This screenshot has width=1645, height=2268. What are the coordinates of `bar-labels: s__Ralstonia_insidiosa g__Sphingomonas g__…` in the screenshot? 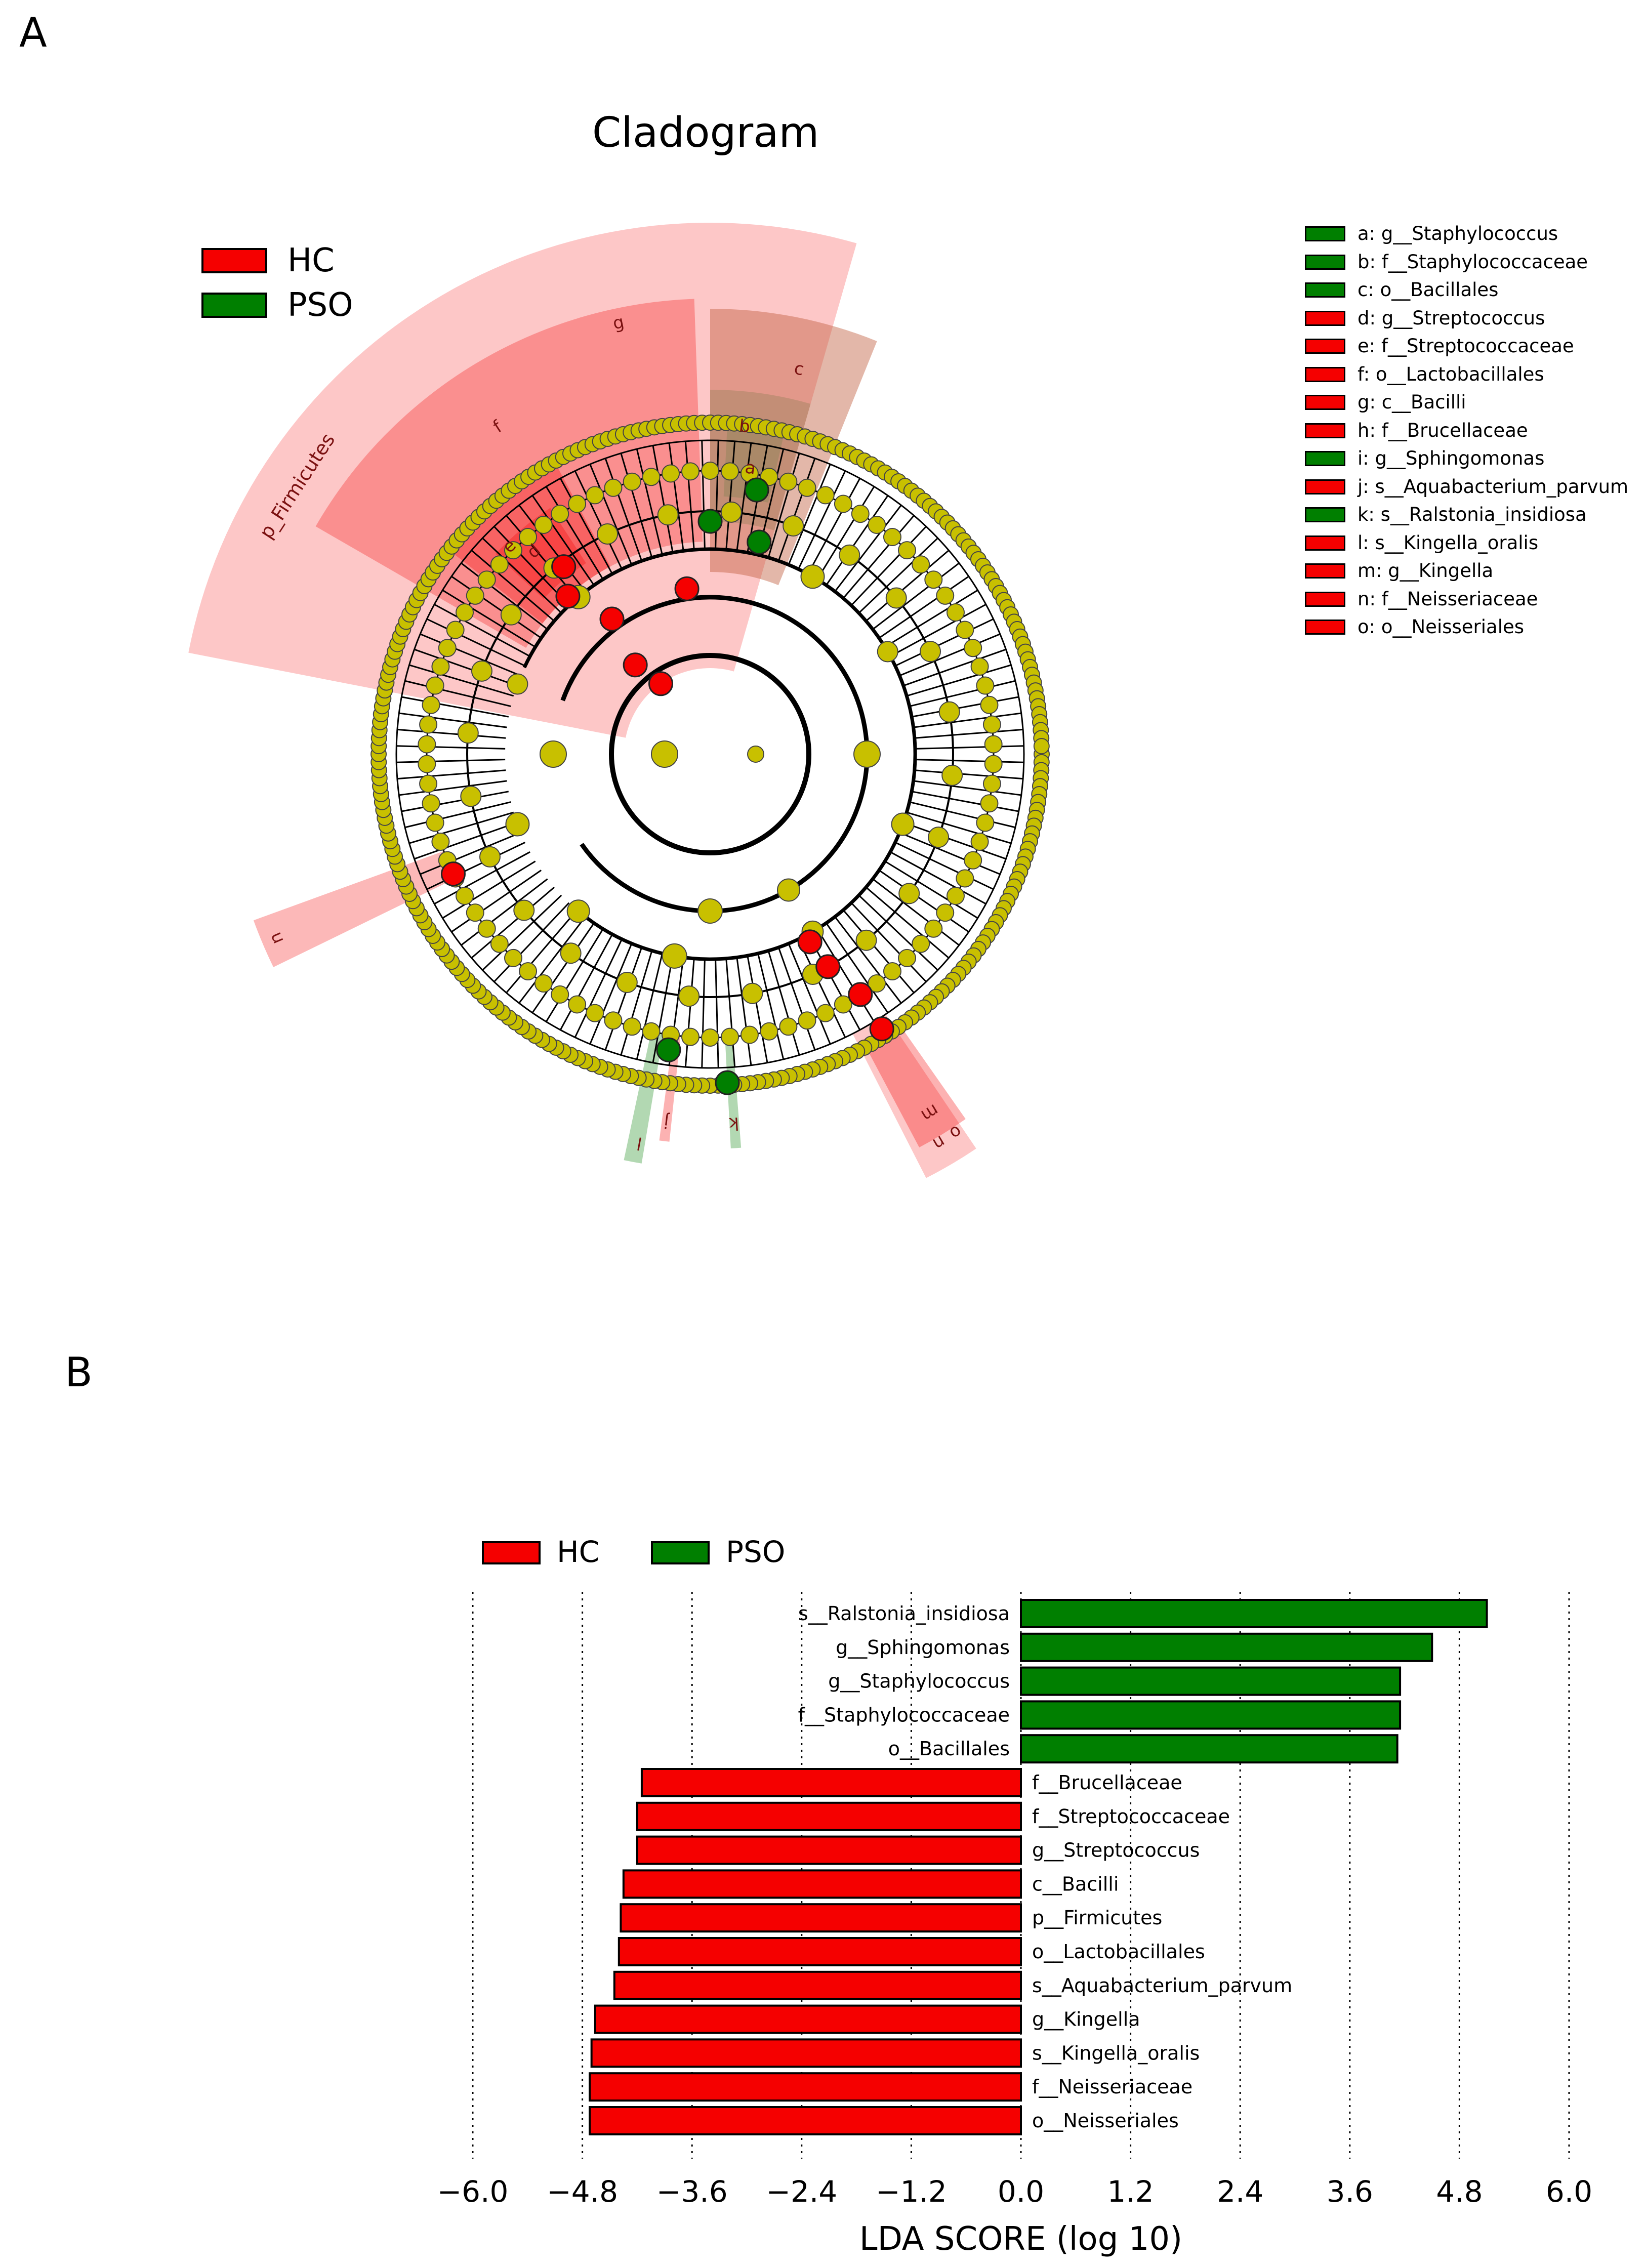 It's located at (1045, 1867).